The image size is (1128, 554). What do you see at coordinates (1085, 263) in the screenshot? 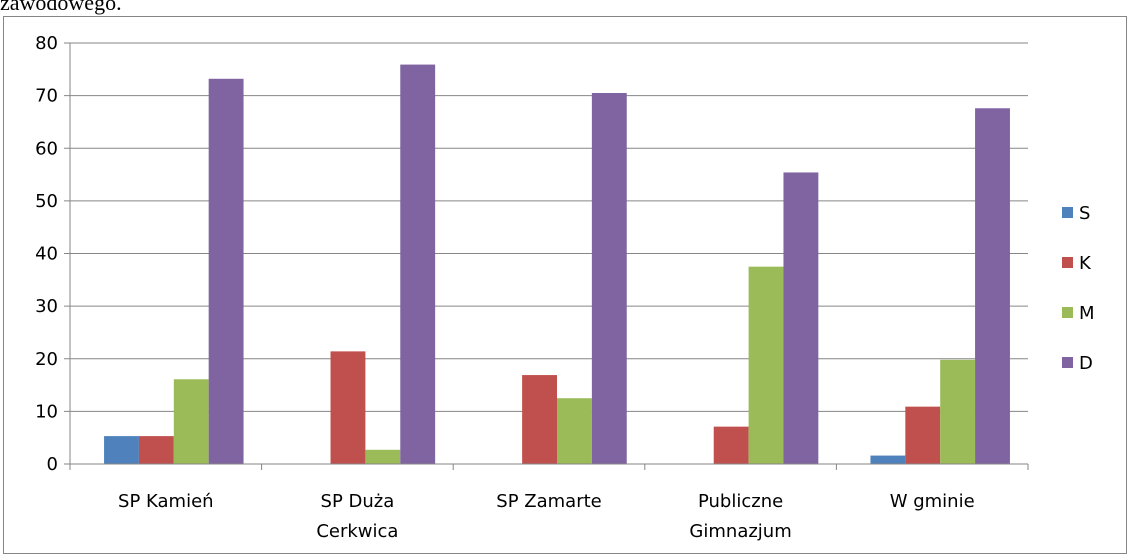
I see `legend-label: K` at bounding box center [1085, 263].